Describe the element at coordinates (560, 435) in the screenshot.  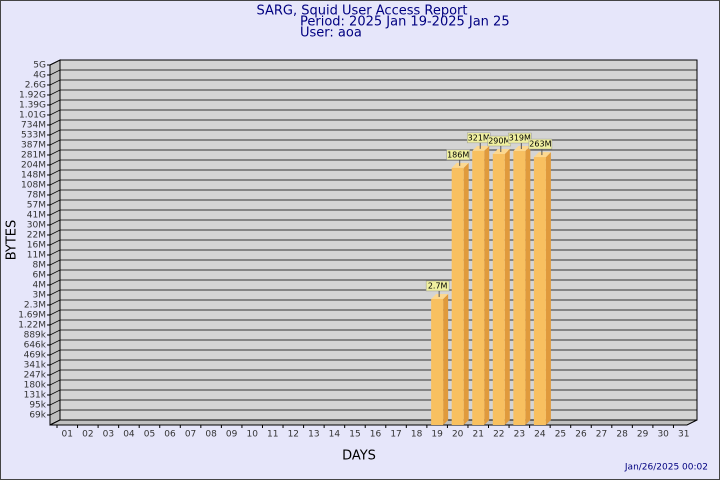
I see `x-tick-label: 25` at that location.